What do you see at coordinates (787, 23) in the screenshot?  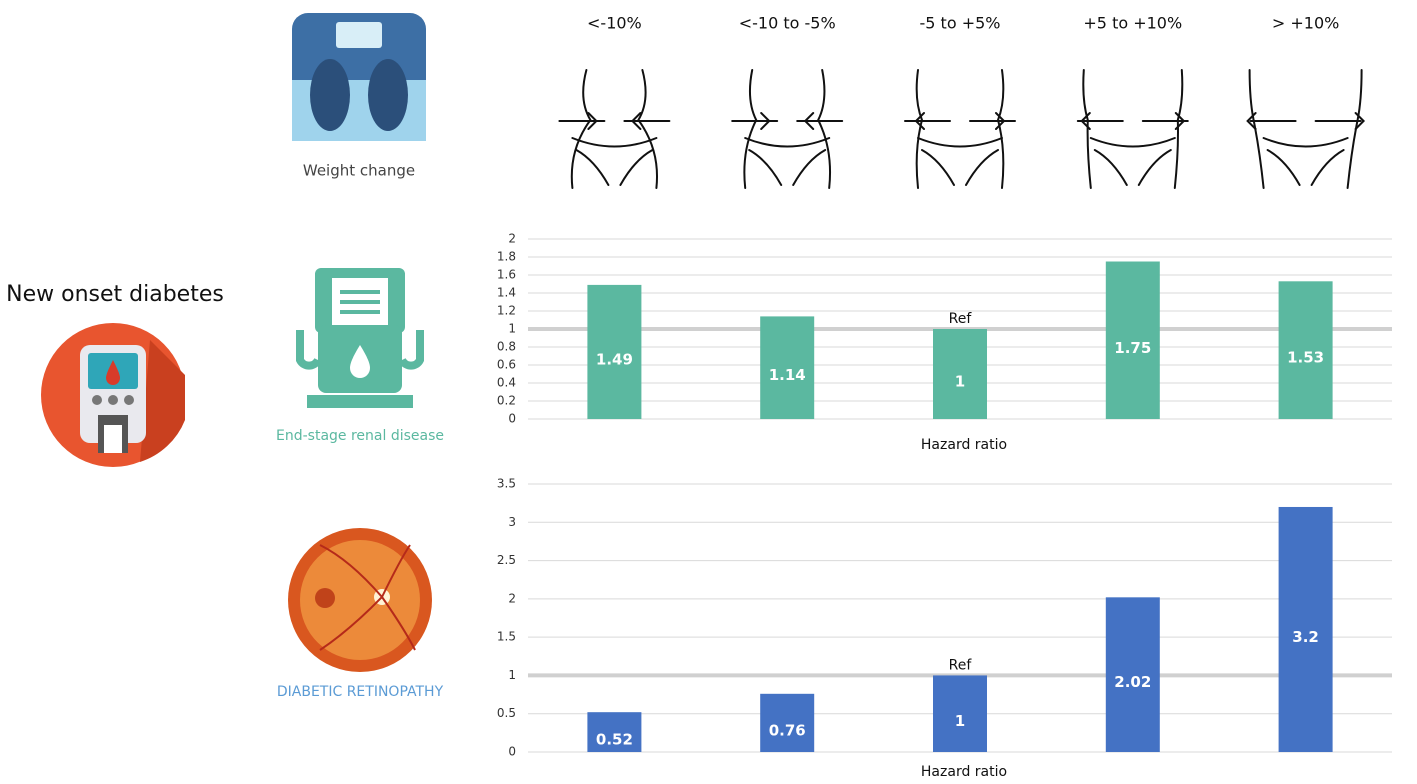 I see `category-label: <-10 to -5%` at bounding box center [787, 23].